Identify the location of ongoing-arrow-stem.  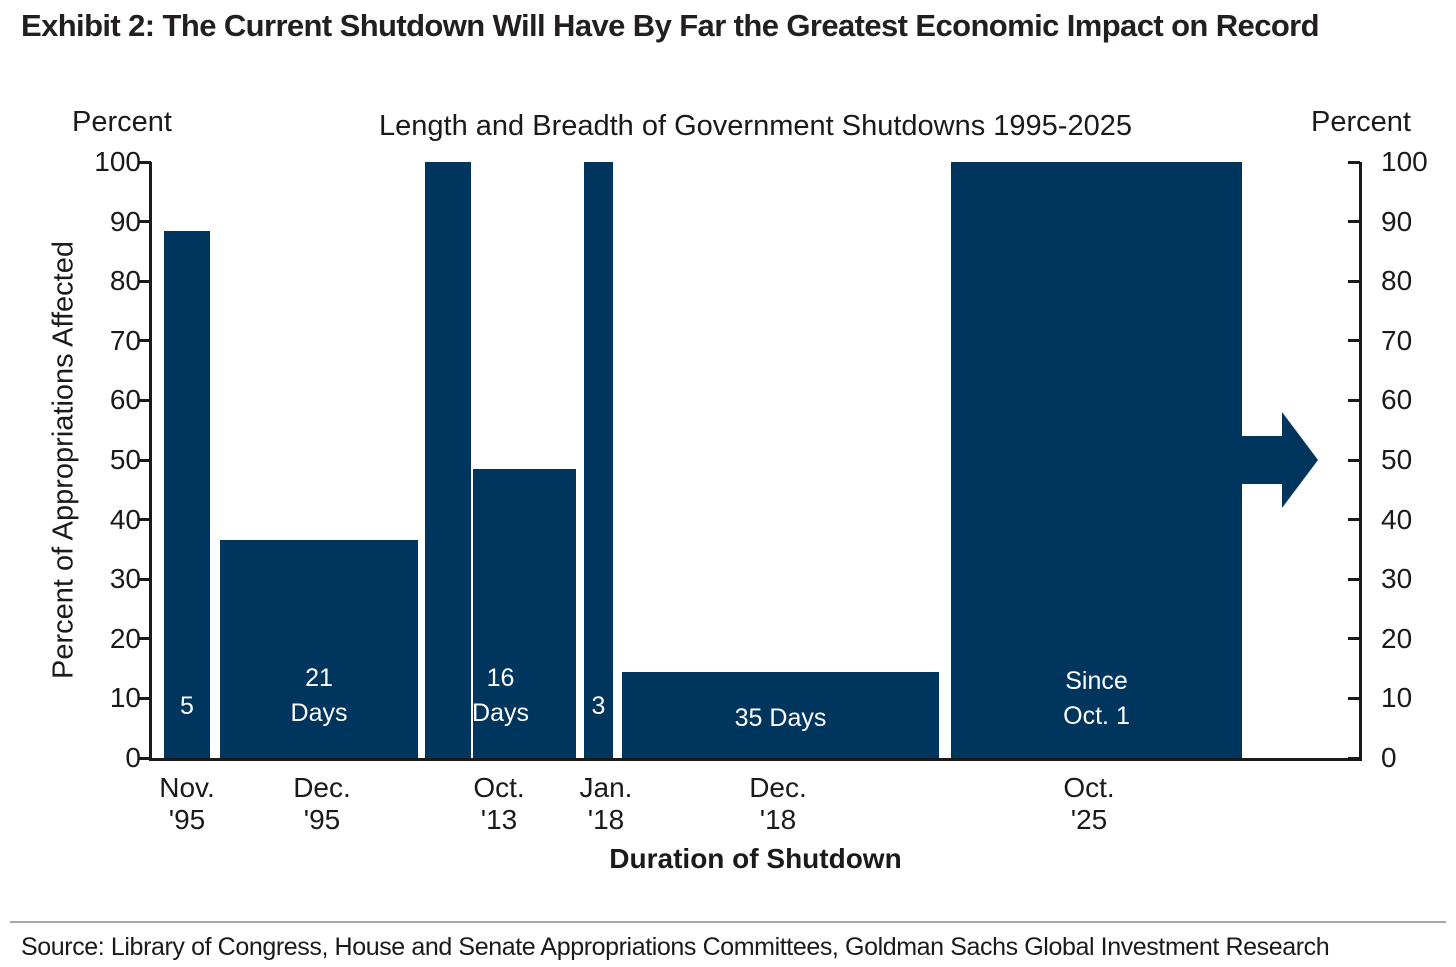
(1262, 460).